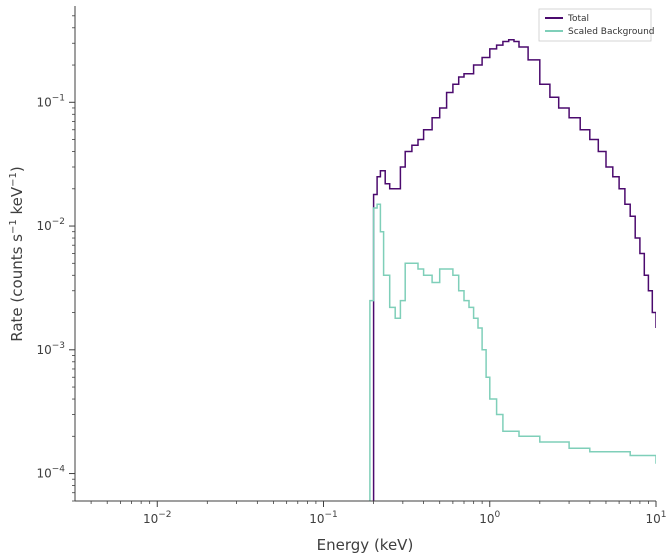 The image size is (671, 558). What do you see at coordinates (50, 225) in the screenshot?
I see `y-tick-label: 10⁻²` at bounding box center [50, 225].